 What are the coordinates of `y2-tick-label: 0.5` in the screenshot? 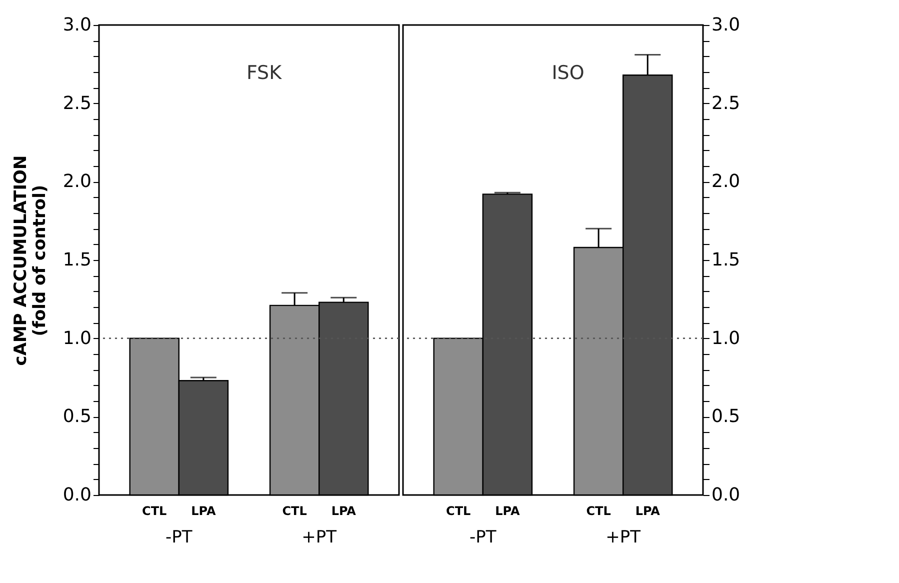 It's located at (726, 417).